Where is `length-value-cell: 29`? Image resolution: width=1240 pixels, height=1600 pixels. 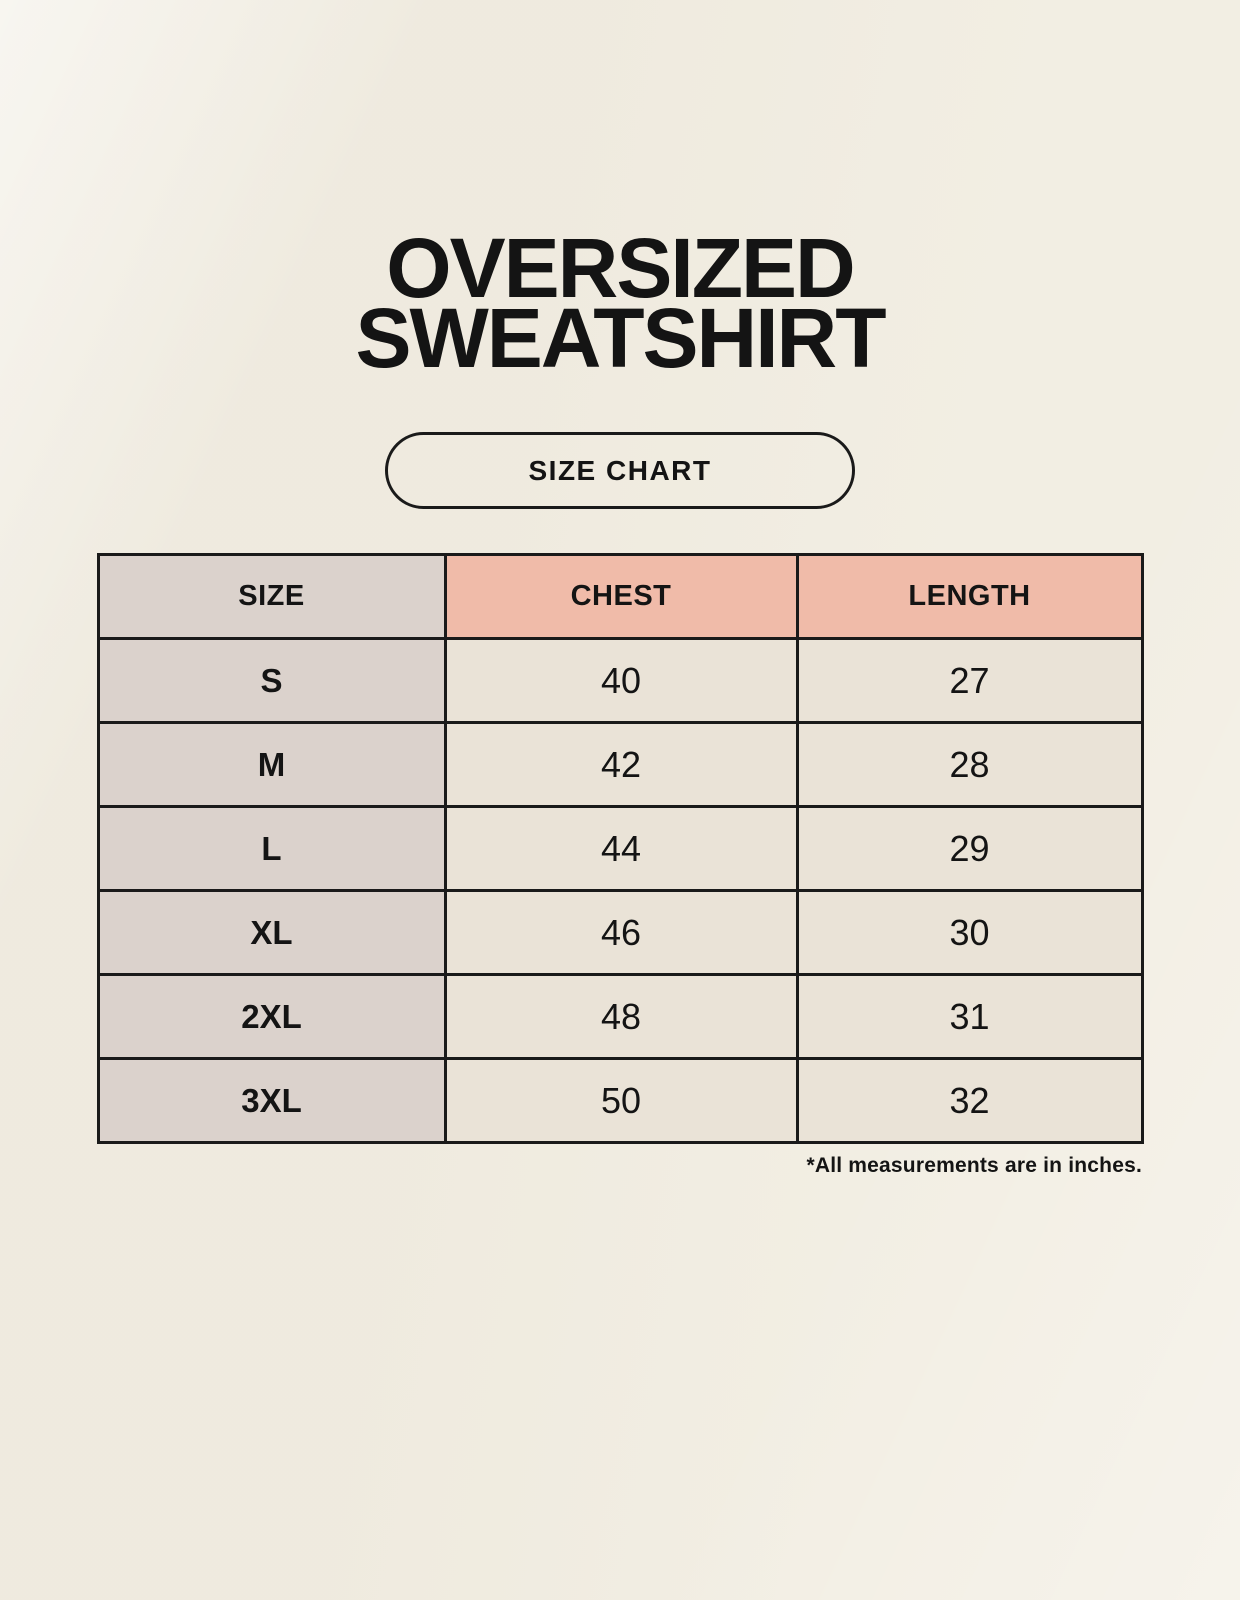 length-value-cell: 29 is located at coordinates (969, 848).